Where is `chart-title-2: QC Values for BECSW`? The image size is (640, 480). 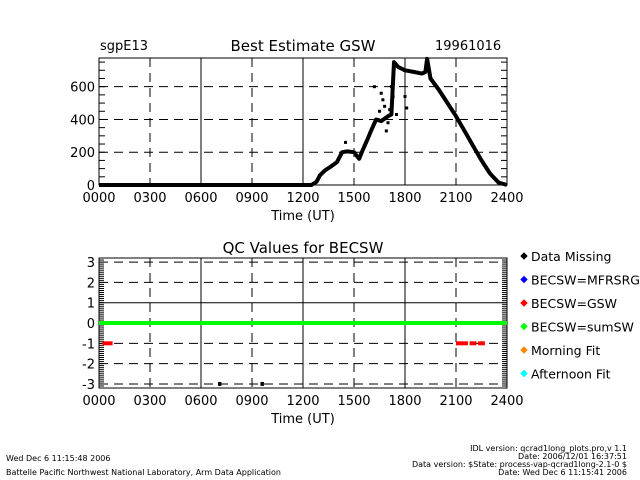 chart-title-2: QC Values for BECSW is located at coordinates (303, 248).